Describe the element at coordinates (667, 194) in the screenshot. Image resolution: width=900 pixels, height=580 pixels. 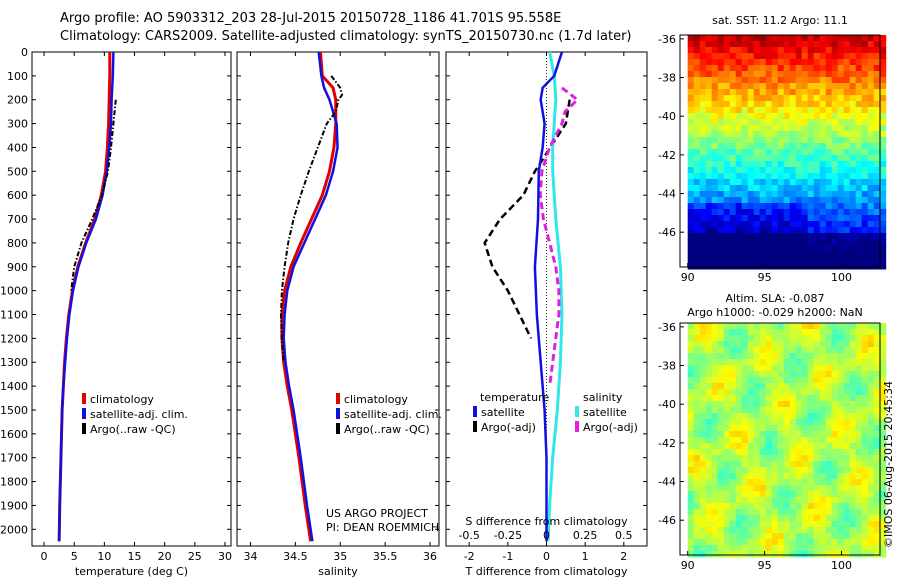
I see `y-tick-label: -44` at that location.